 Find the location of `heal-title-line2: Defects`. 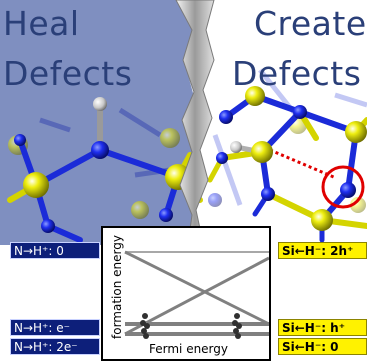

heal-title-line2: Defects is located at coordinates (68, 73).